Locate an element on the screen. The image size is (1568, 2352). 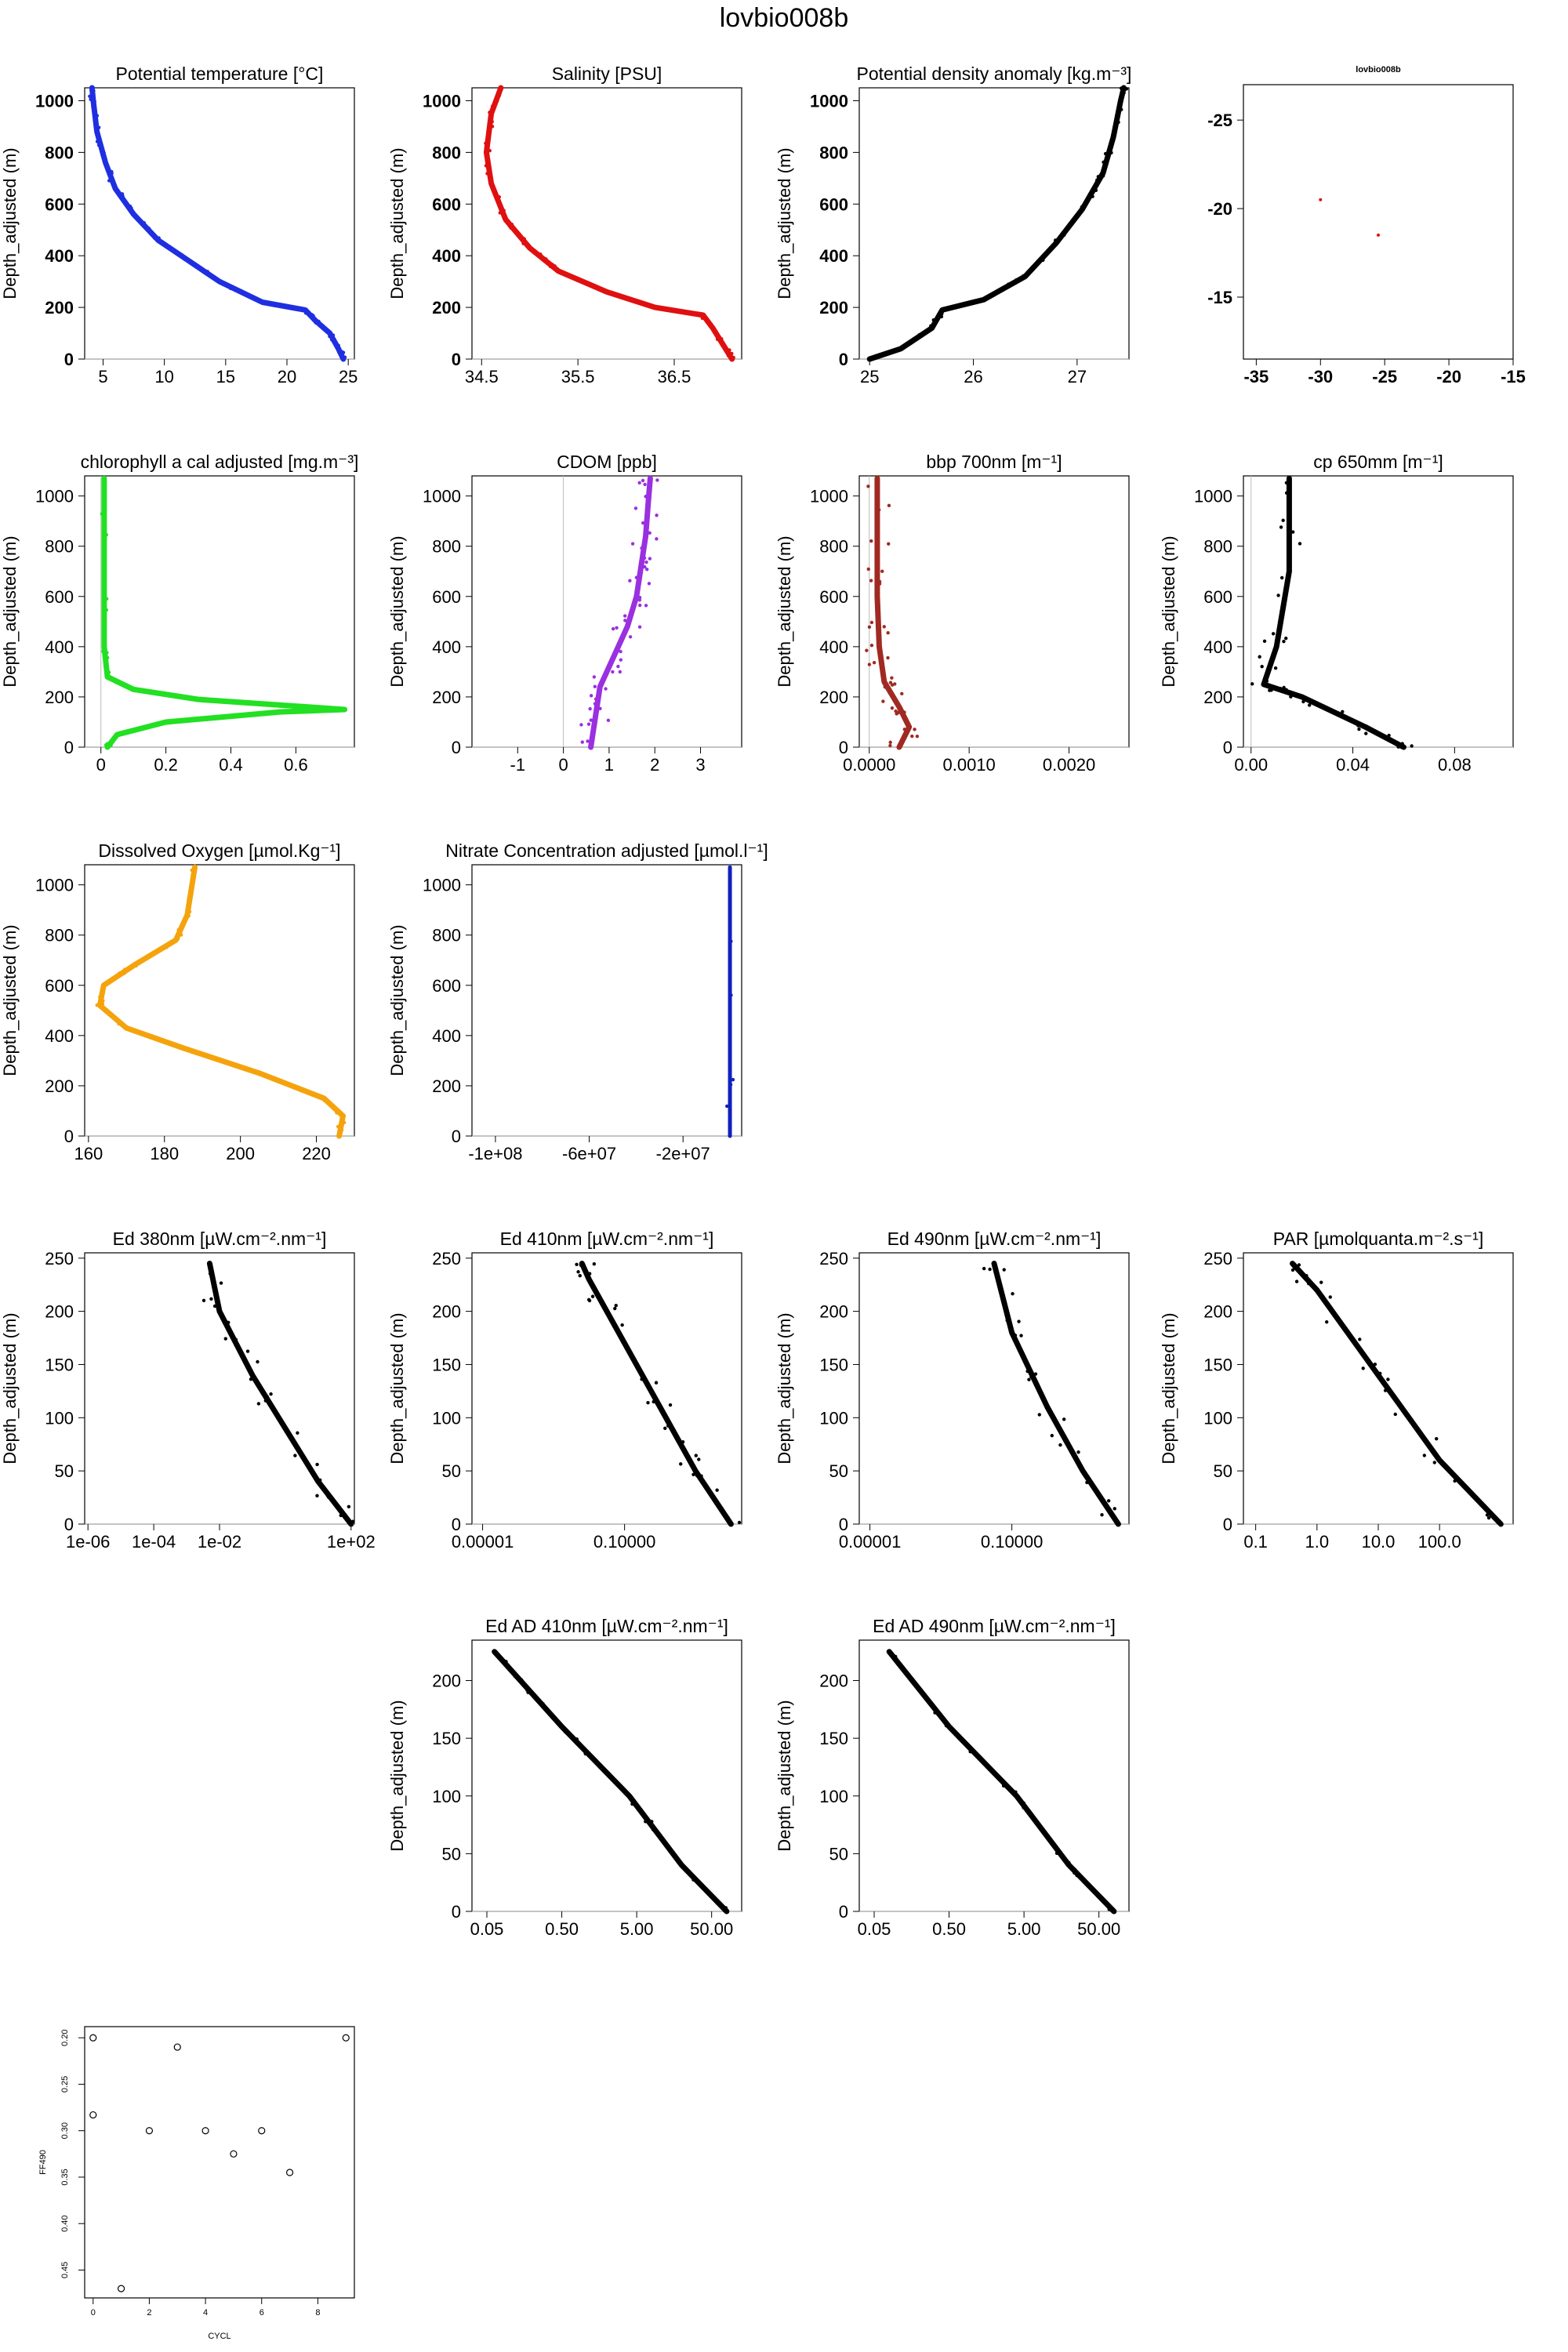
x-tick-label: 0.05 is located at coordinates (487, 1929).